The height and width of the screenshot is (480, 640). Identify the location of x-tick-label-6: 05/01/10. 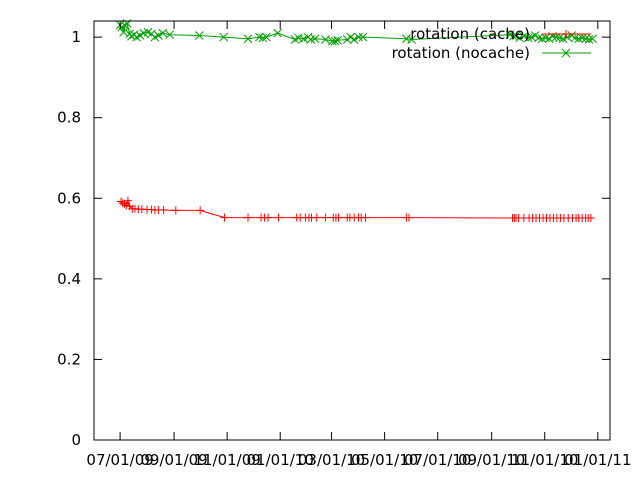
(384, 460).